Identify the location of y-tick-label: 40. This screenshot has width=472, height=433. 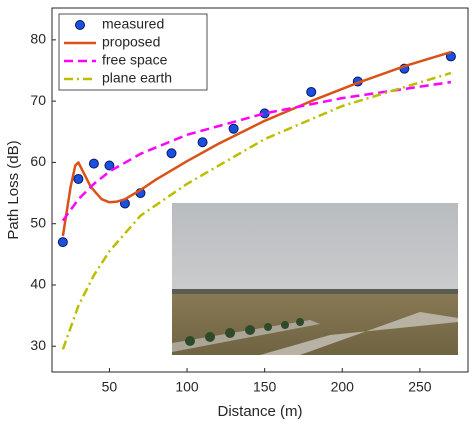
(38, 284).